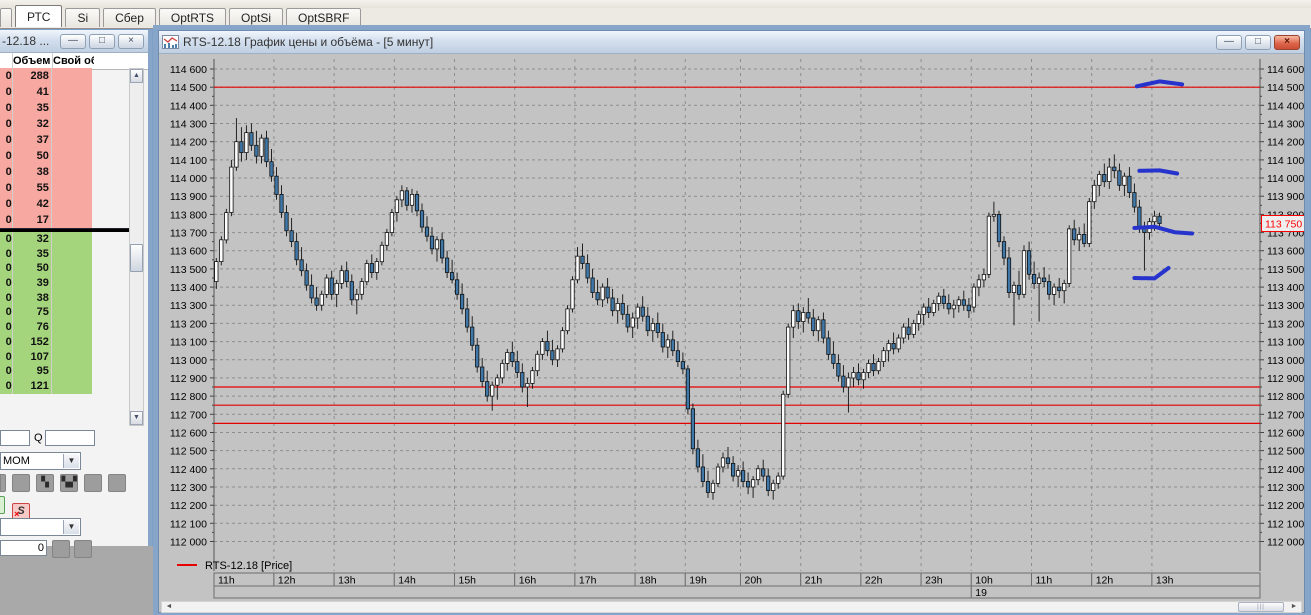 The width and height of the screenshot is (1311, 615). I want to click on chart-horizontal-scrollbar: ◄ ||| ►, so click(731, 607).